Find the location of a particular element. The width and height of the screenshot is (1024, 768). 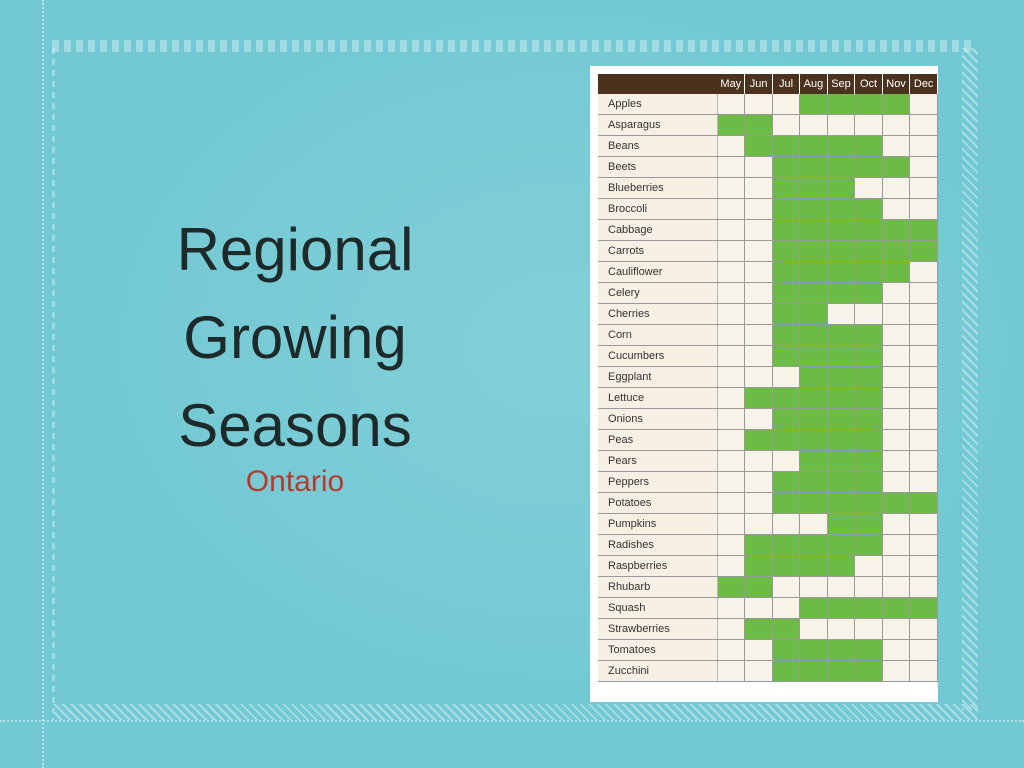

vegetable-label: Eggplant is located at coordinates (658, 377).